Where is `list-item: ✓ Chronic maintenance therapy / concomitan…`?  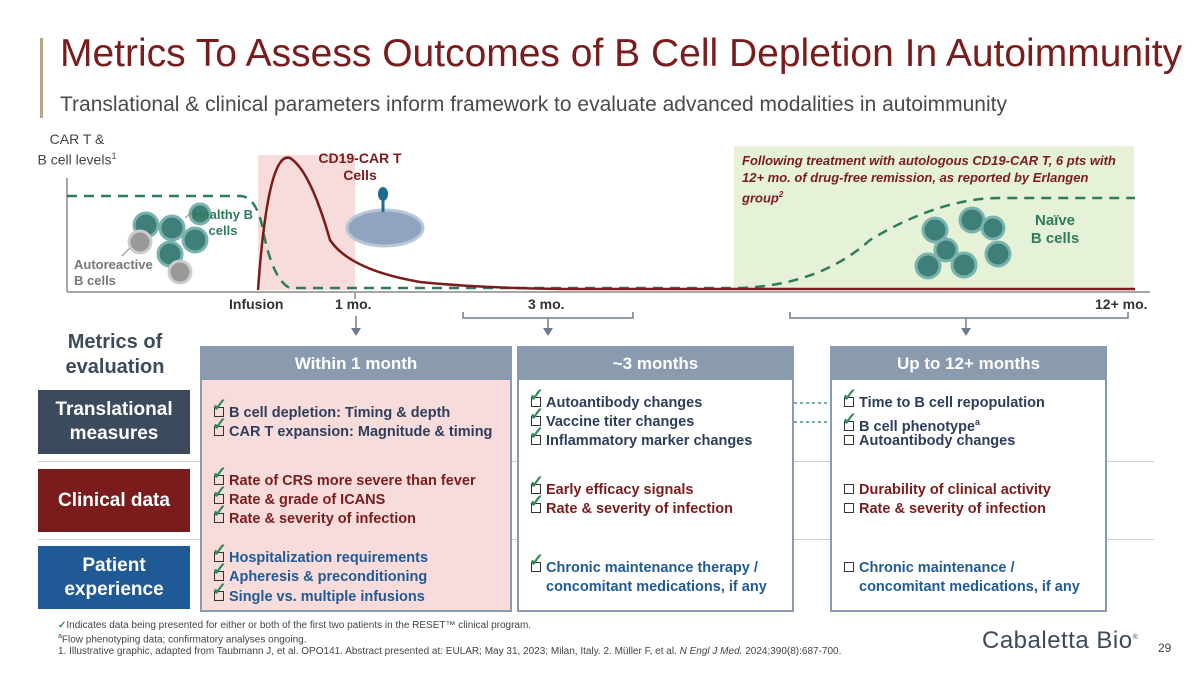 list-item: ✓ Chronic maintenance therapy / concomitan… is located at coordinates (648, 573).